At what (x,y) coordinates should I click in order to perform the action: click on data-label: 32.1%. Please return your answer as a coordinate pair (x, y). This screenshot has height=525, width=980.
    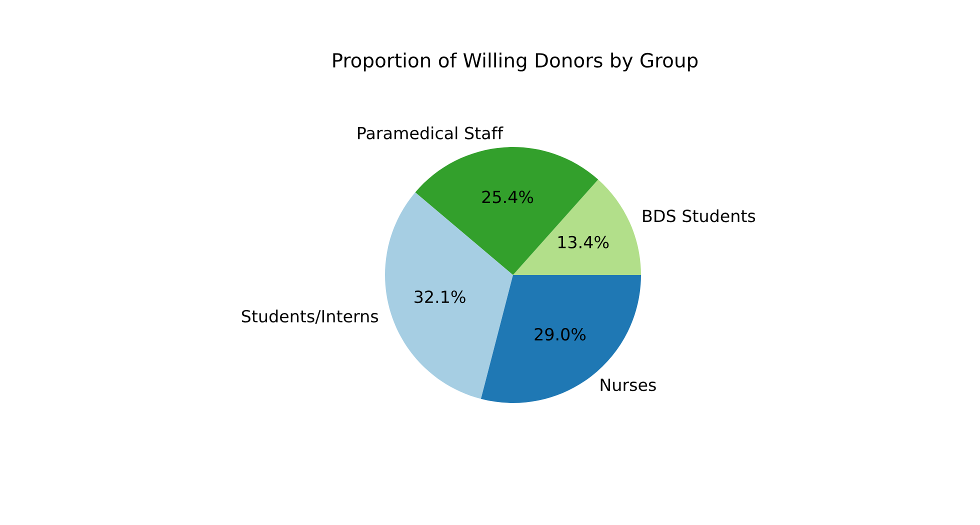
    Looking at the image, I should click on (440, 297).